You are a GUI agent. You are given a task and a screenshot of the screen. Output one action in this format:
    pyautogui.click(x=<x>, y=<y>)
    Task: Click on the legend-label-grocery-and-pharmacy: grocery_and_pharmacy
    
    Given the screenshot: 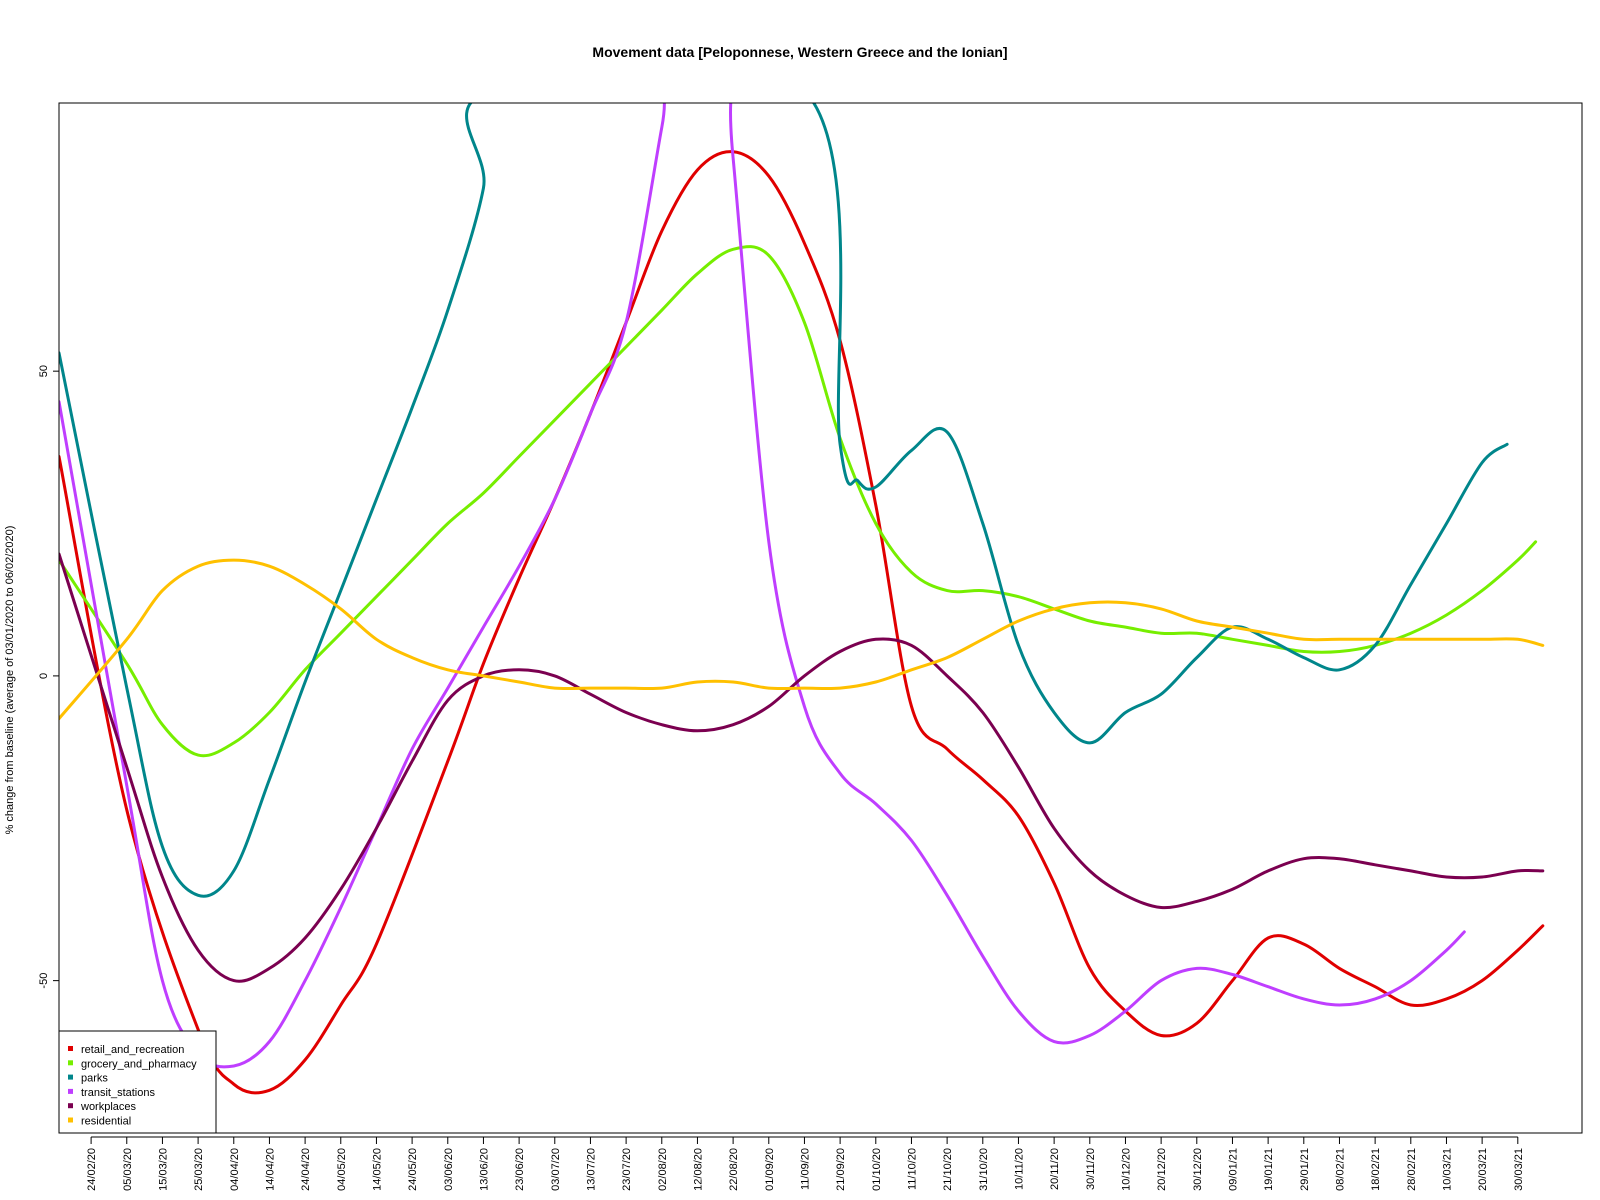 What is the action you would take?
    pyautogui.click(x=139, y=1064)
    